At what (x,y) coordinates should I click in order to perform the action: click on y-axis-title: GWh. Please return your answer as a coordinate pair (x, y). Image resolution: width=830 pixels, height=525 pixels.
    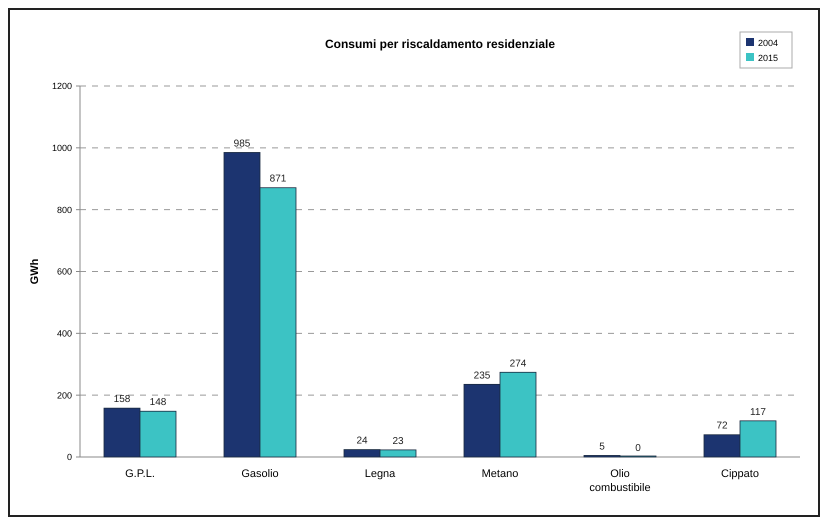
    Looking at the image, I should click on (35, 271).